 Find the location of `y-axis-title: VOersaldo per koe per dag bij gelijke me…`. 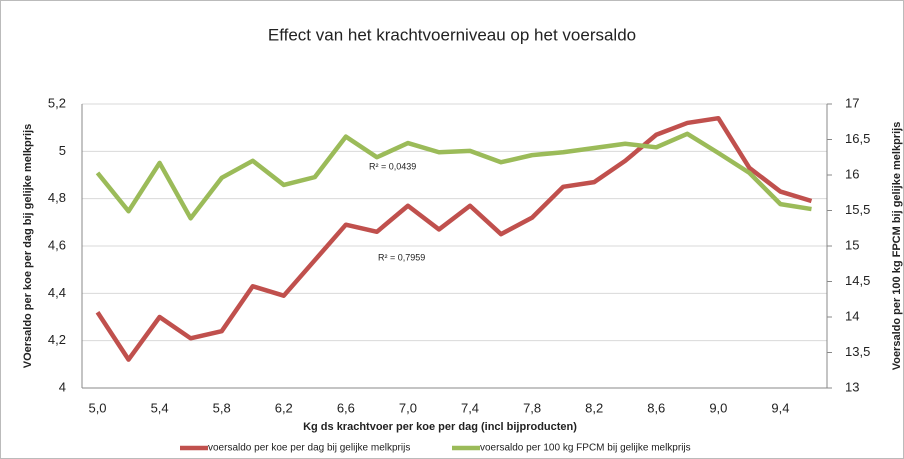

y-axis-title: VOersaldo per koe per dag bij gelijke me… is located at coordinates (28, 246).